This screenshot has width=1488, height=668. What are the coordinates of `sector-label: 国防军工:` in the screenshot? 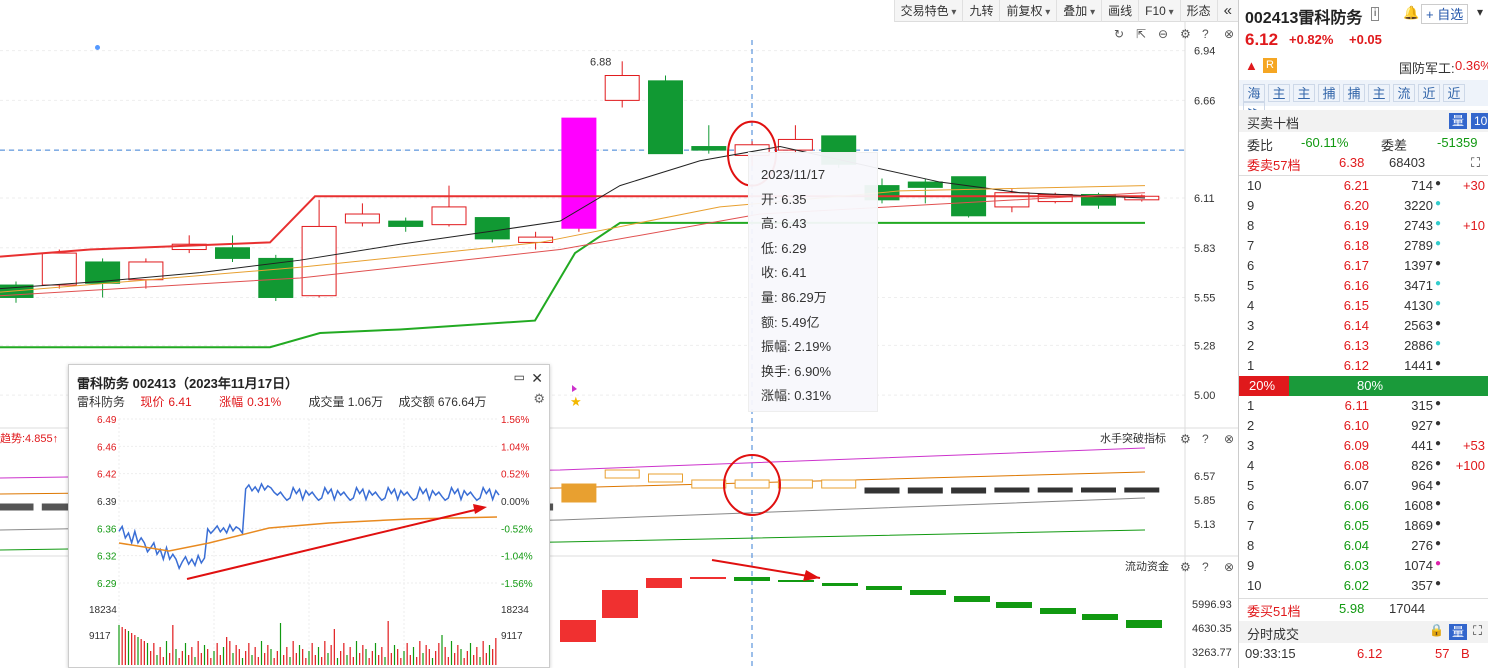 It's located at (1427, 68).